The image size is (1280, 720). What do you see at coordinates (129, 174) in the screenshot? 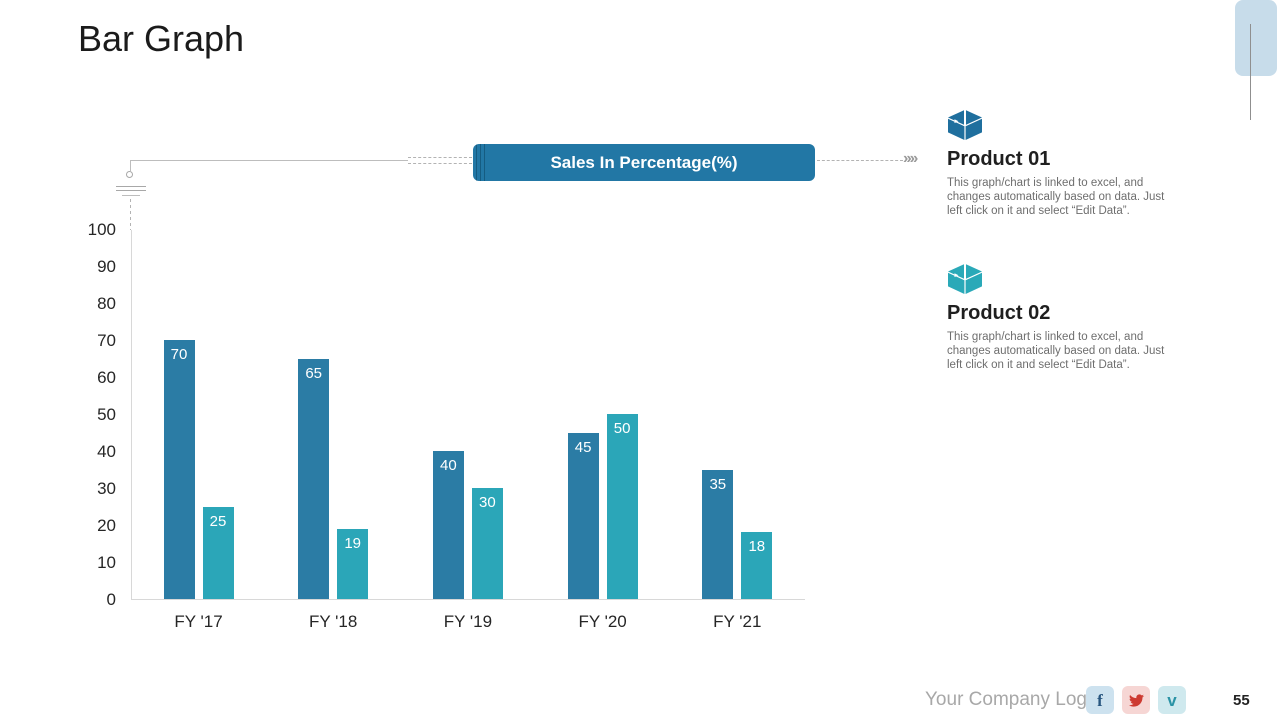
I see `connector-circle-icon` at bounding box center [129, 174].